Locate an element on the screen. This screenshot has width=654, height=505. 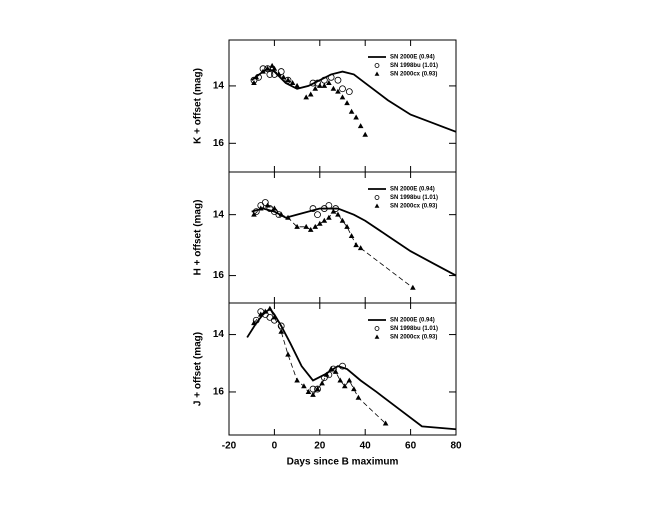
x-tick-label: 20 is located at coordinates (320, 446).